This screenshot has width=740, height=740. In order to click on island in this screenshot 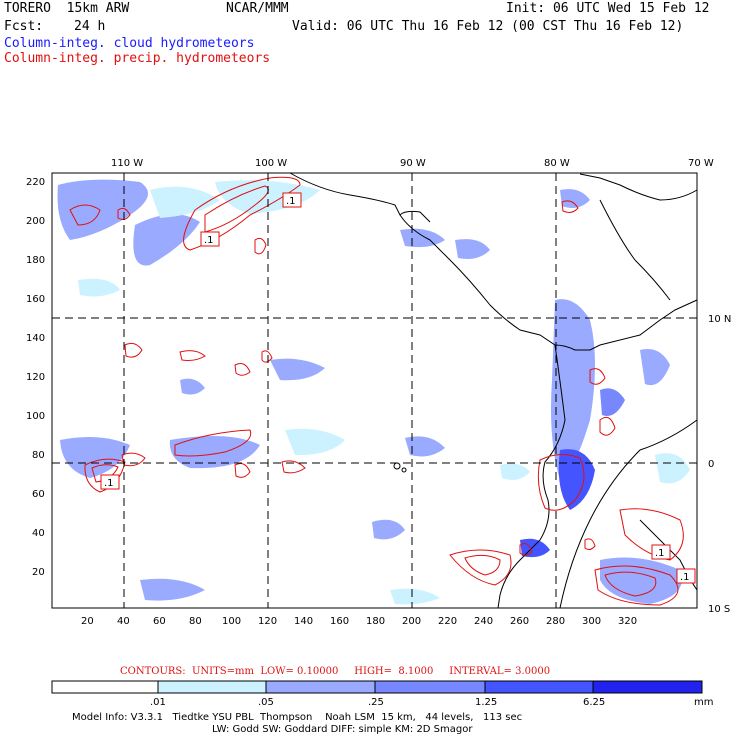, I will do `click(404, 470)`.